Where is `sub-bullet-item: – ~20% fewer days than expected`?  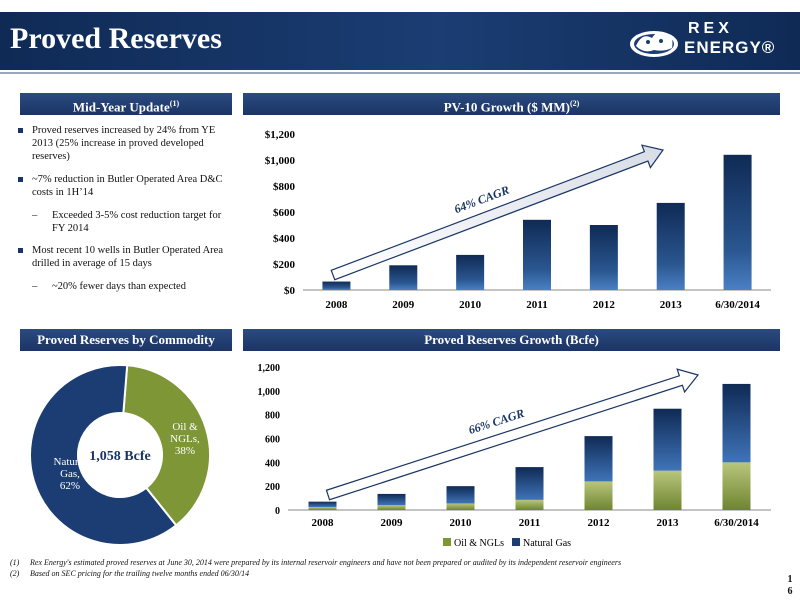
sub-bullet-item: – ~20% fewer days than expected is located at coordinates (109, 286).